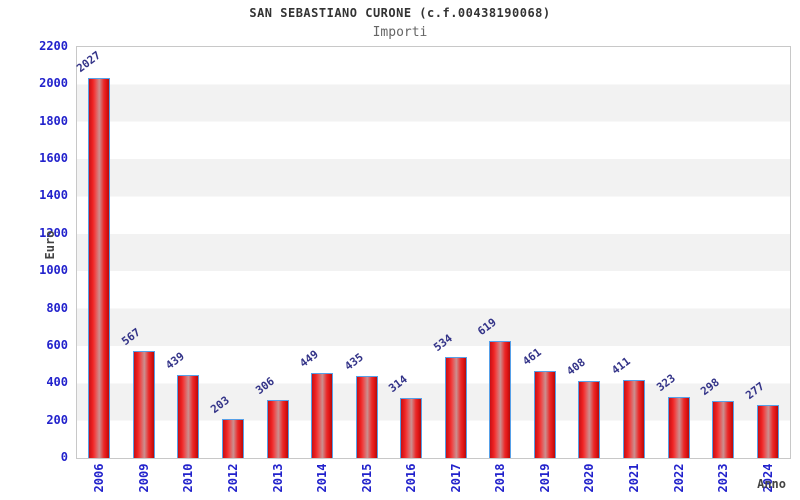 The height and width of the screenshot is (500, 800). Describe the element at coordinates (672, 414) in the screenshot. I see `bar-2022: 323` at that location.